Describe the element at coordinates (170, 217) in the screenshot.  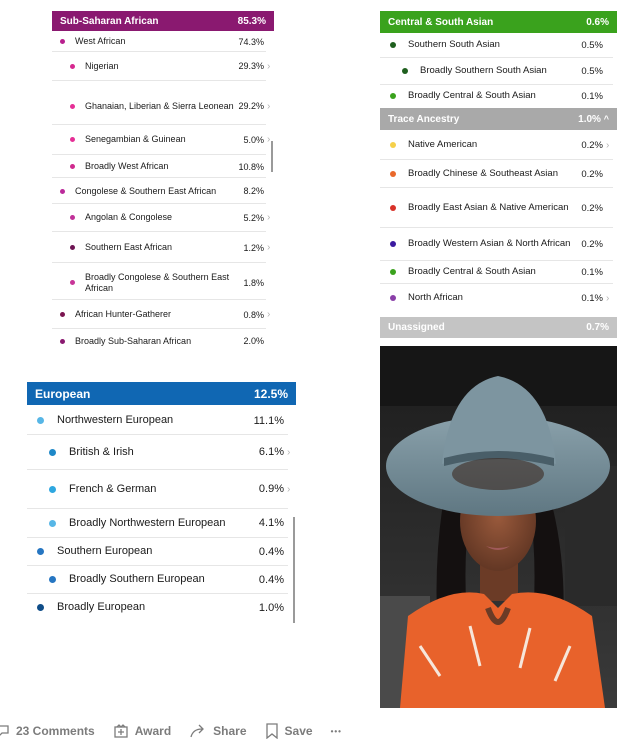
I see `ancestry-row: Angolan & Congolese 5.2% ›` at that location.